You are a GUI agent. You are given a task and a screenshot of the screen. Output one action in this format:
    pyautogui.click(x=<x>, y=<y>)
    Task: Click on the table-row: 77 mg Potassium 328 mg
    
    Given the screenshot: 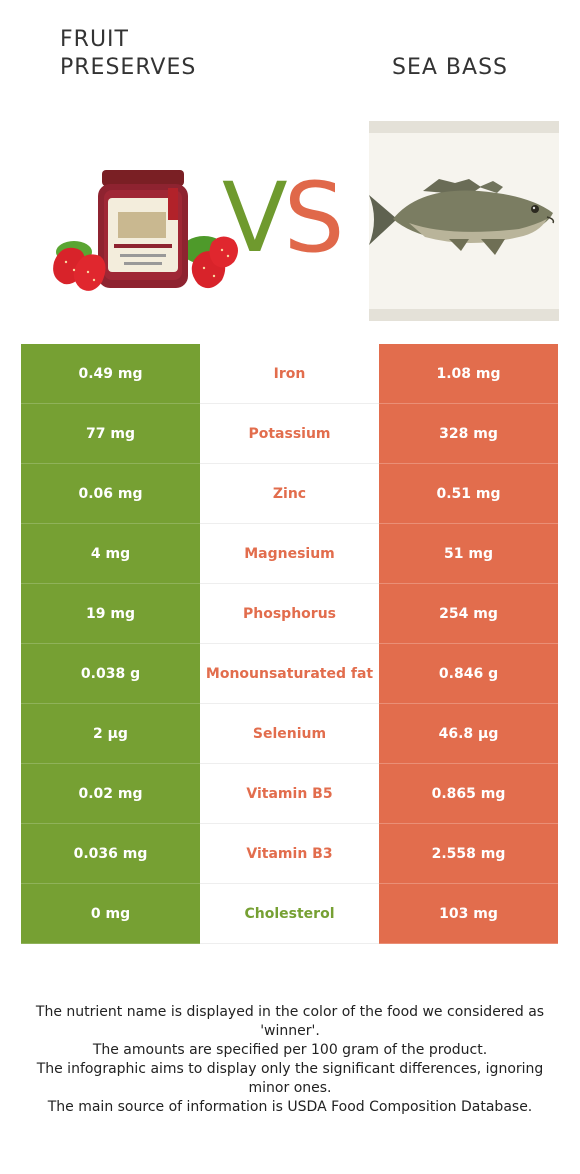 What is the action you would take?
    pyautogui.click(x=289, y=434)
    